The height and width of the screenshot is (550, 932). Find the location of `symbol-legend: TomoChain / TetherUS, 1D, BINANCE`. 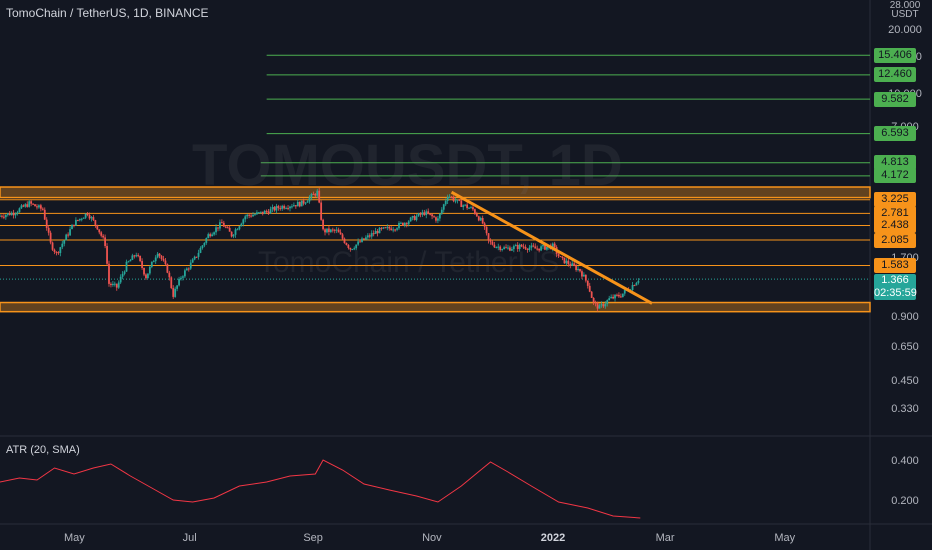

symbol-legend: TomoChain / TetherUS, 1D, BINANCE is located at coordinates (107, 13).